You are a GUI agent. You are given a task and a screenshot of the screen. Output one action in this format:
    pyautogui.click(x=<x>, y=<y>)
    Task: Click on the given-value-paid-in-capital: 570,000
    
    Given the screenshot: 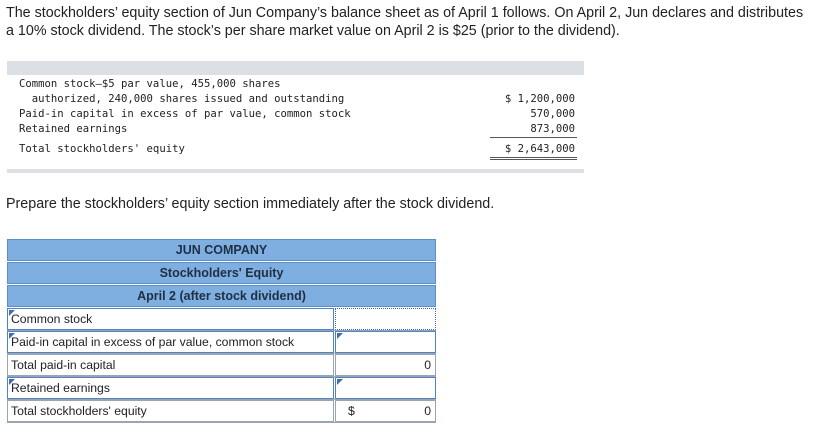 What is the action you would take?
    pyautogui.click(x=552, y=114)
    